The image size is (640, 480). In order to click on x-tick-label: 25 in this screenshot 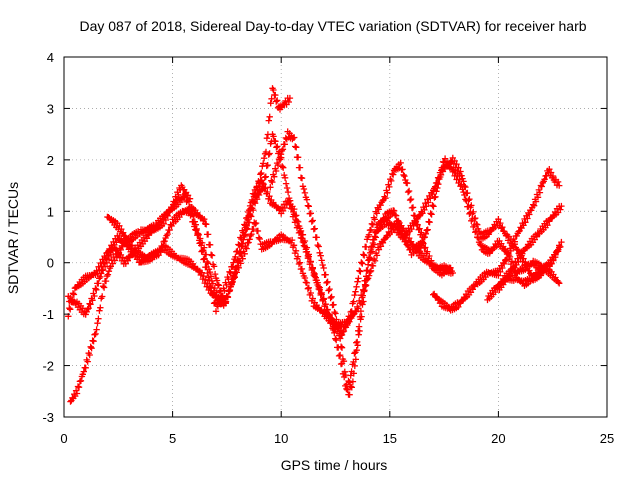, I will do `click(607, 438)`.